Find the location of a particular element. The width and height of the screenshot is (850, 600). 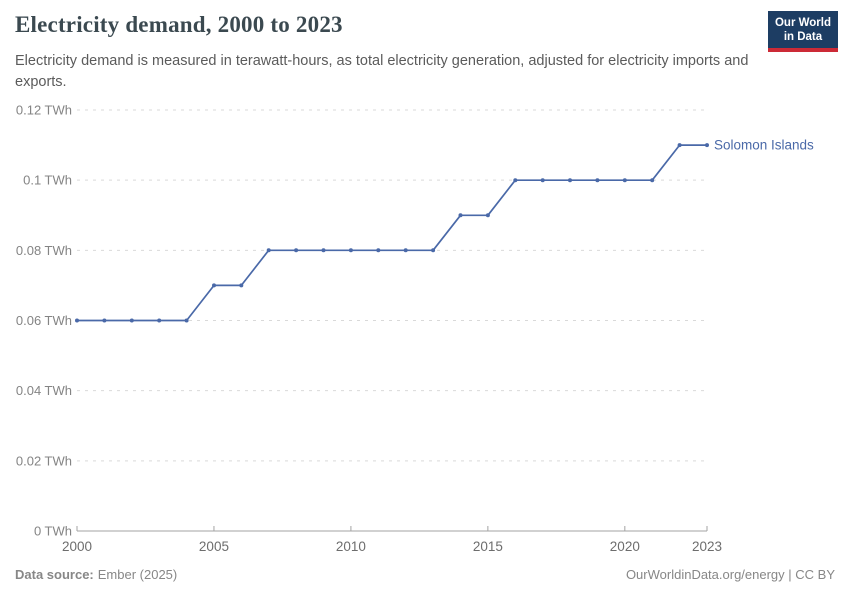

owid-logo: Our World in Data is located at coordinates (802, 32).